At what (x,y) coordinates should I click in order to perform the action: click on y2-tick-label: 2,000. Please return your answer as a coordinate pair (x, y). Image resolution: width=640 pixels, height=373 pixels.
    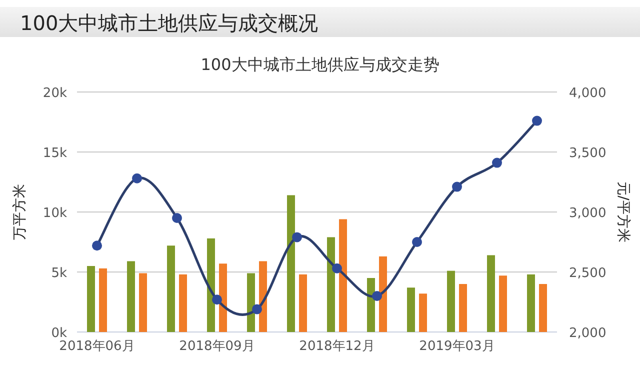
    Looking at the image, I should click on (587, 333).